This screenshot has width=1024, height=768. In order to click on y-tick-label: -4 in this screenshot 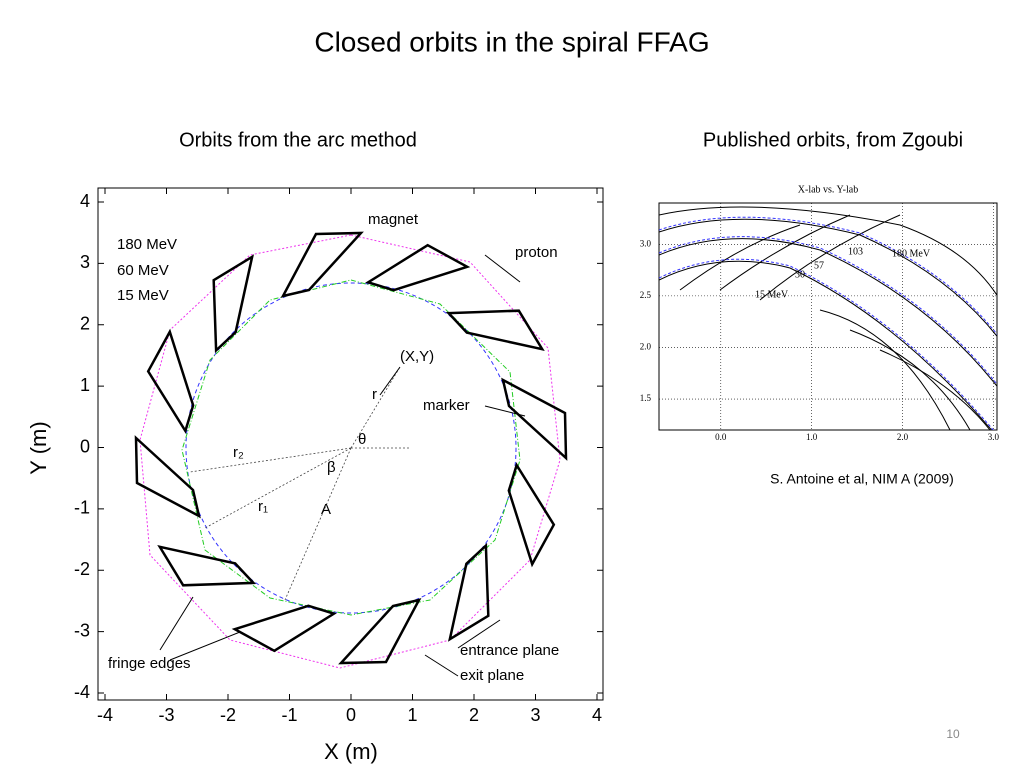, I will do `click(82, 692)`.